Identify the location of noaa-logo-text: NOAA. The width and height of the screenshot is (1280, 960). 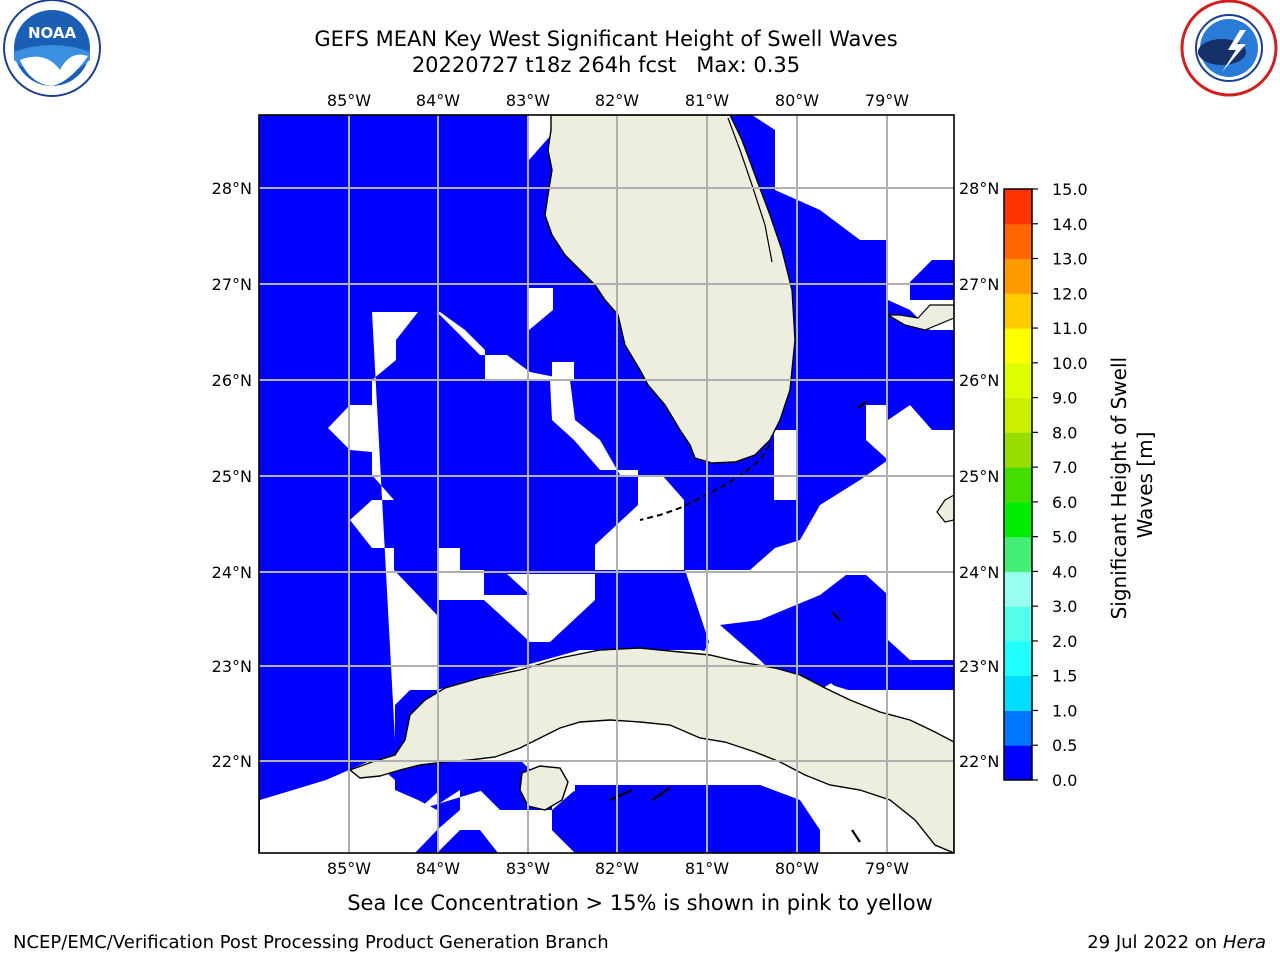
(52, 33).